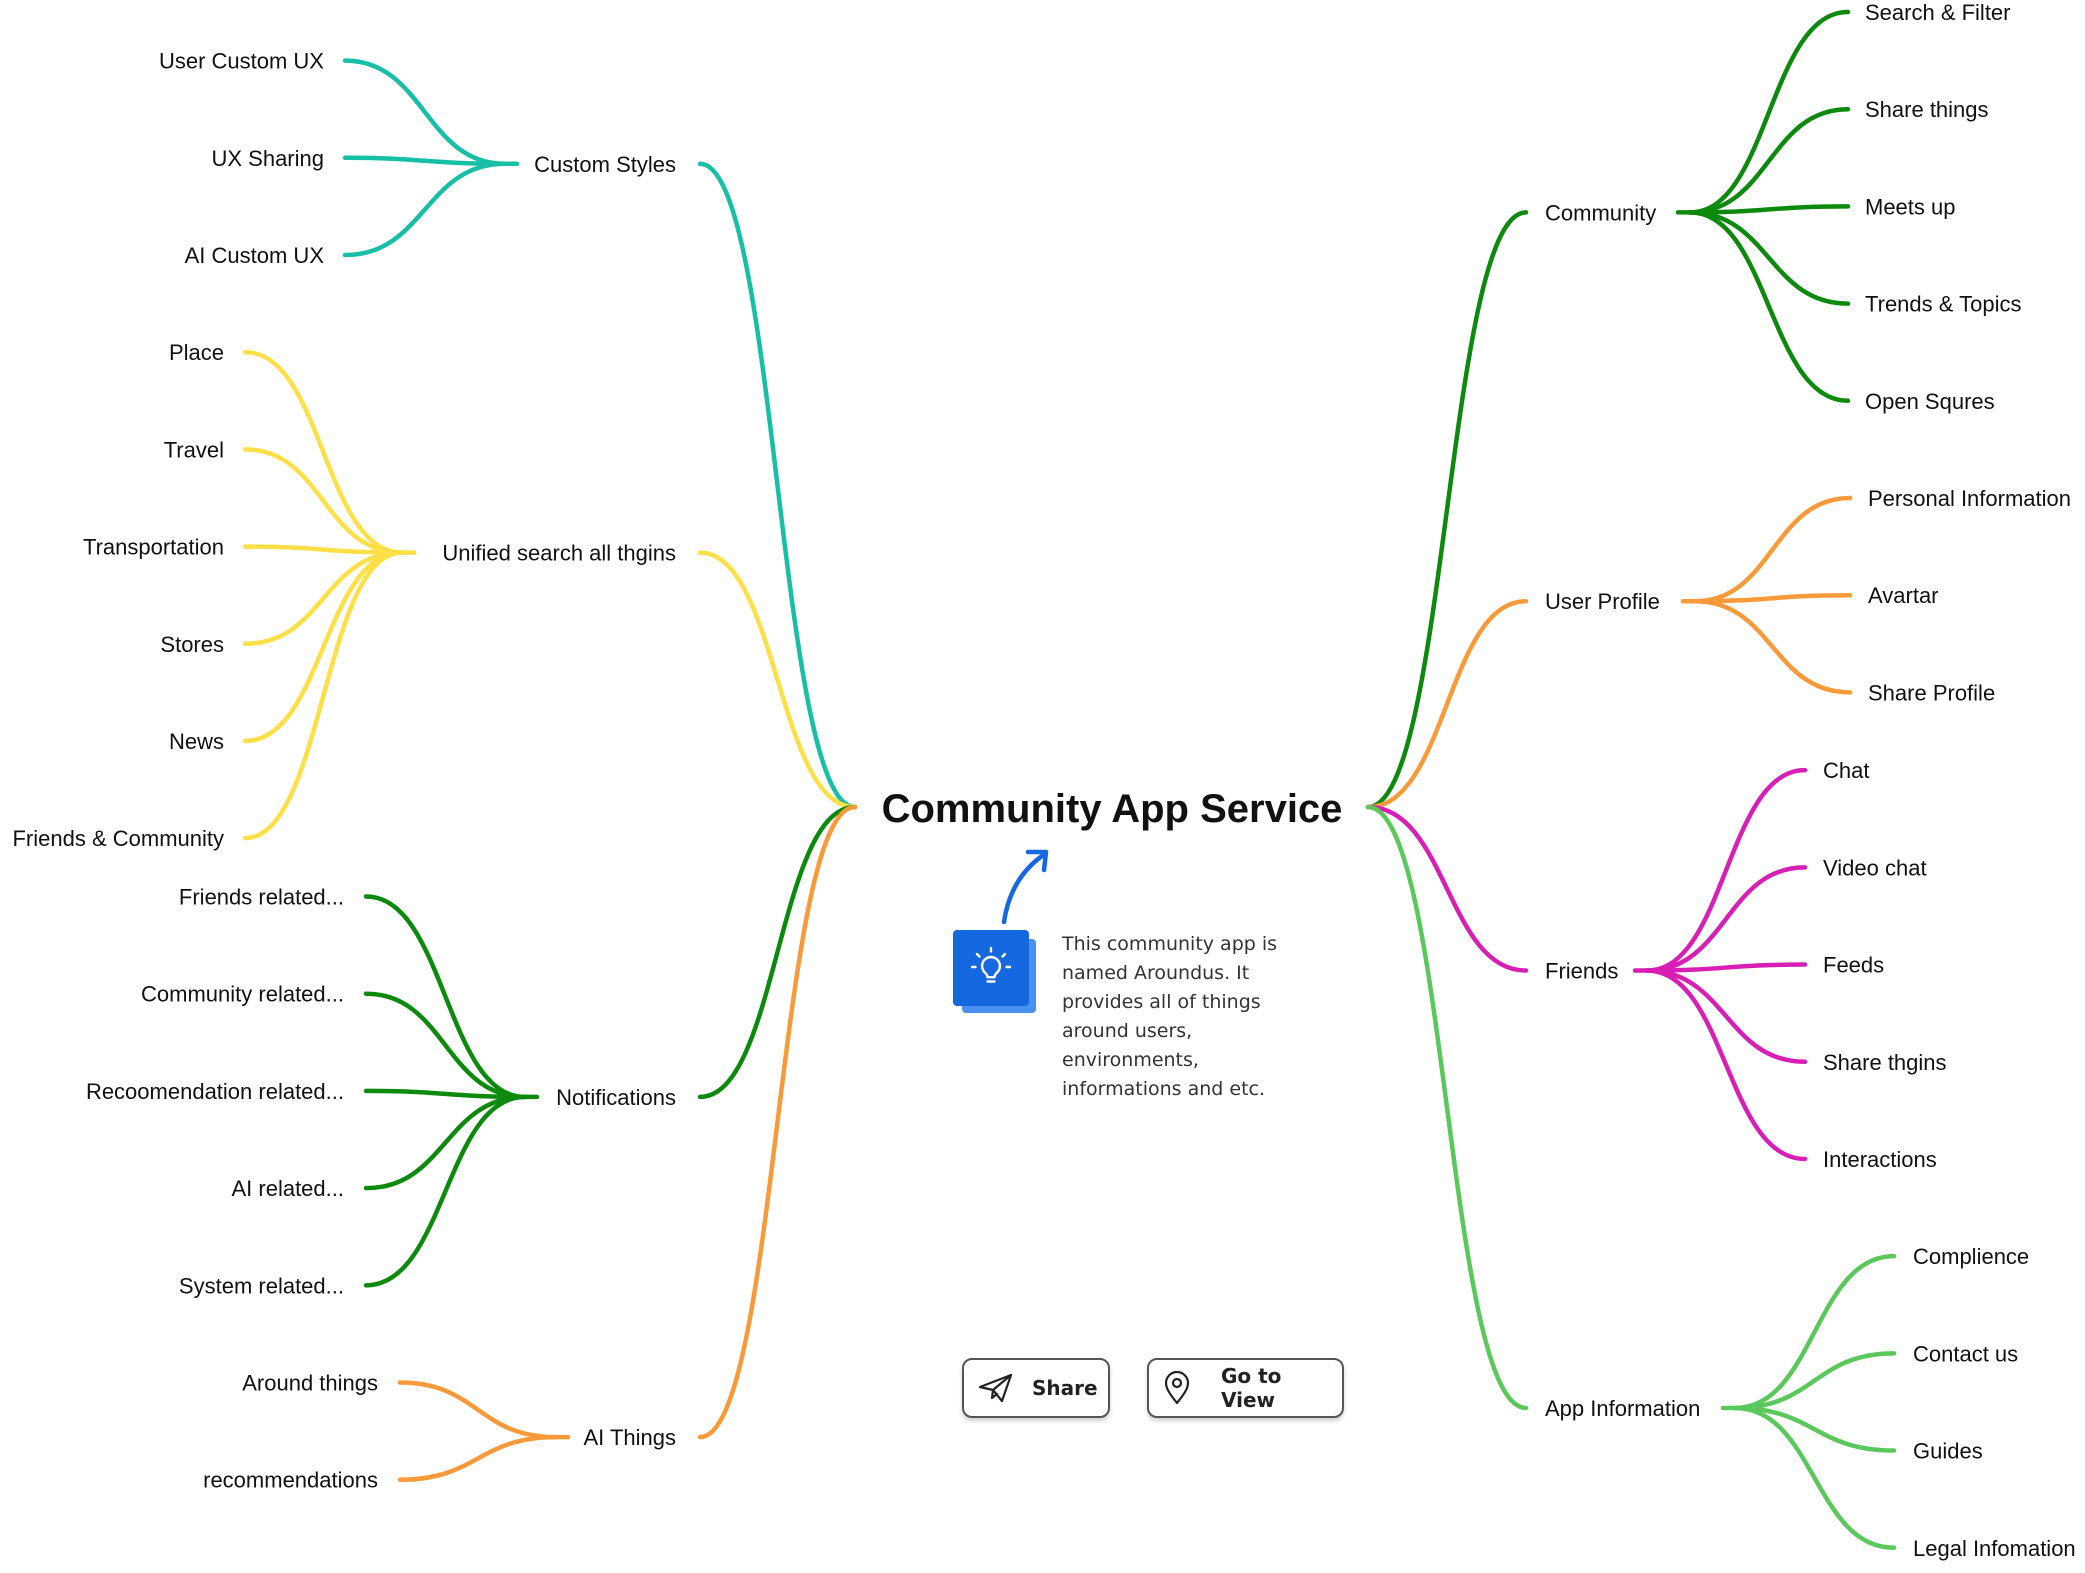 This screenshot has height=1573, width=2085. I want to click on leaf-node-contact-us: Contact us, so click(1965, 1353).